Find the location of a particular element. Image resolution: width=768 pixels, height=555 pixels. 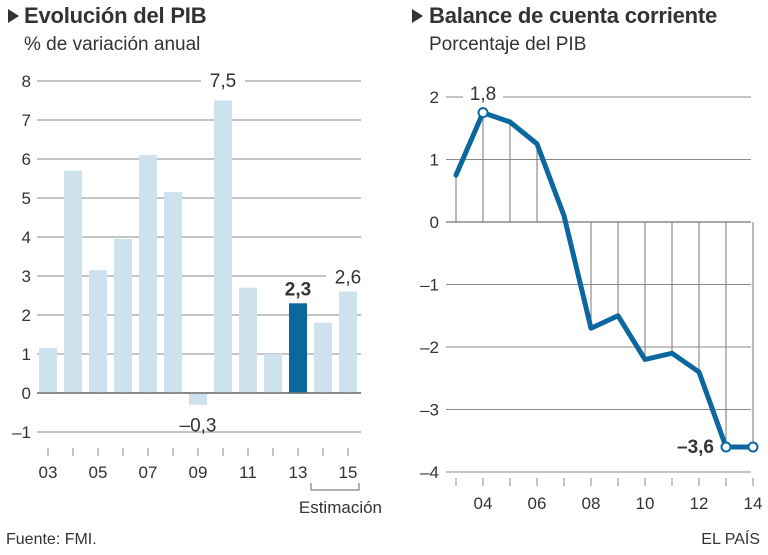

source-note: Fuente: FMI. is located at coordinates (51, 539).